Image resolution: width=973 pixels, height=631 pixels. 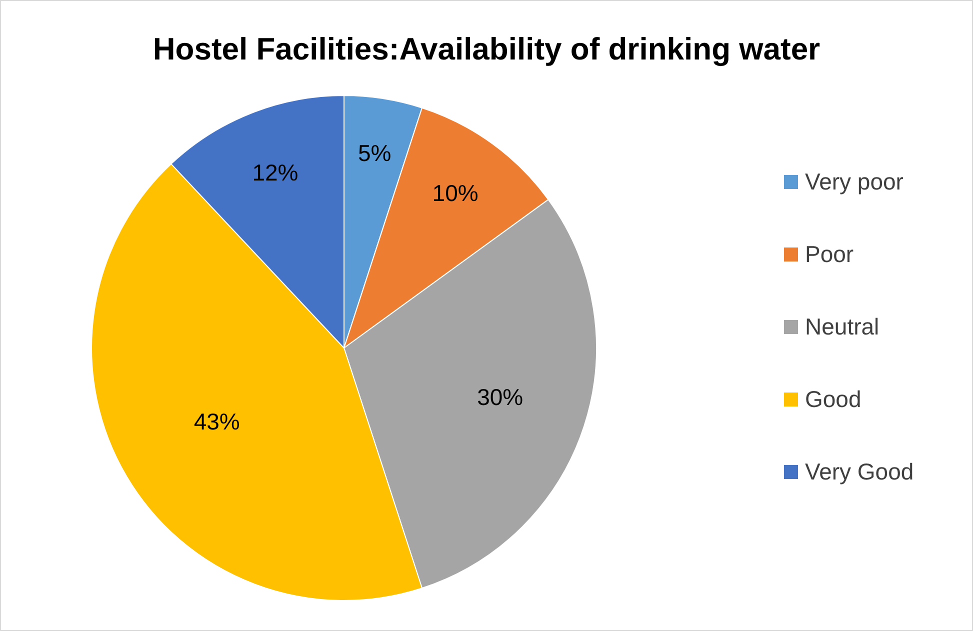 I want to click on data-label: 30%, so click(x=500, y=397).